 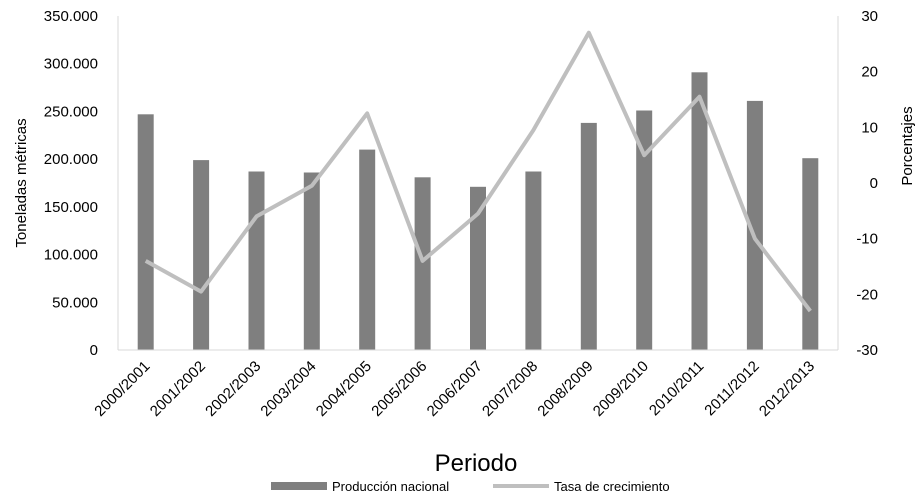 What do you see at coordinates (367, 249) in the screenshot?
I see `bar-2004-2005` at bounding box center [367, 249].